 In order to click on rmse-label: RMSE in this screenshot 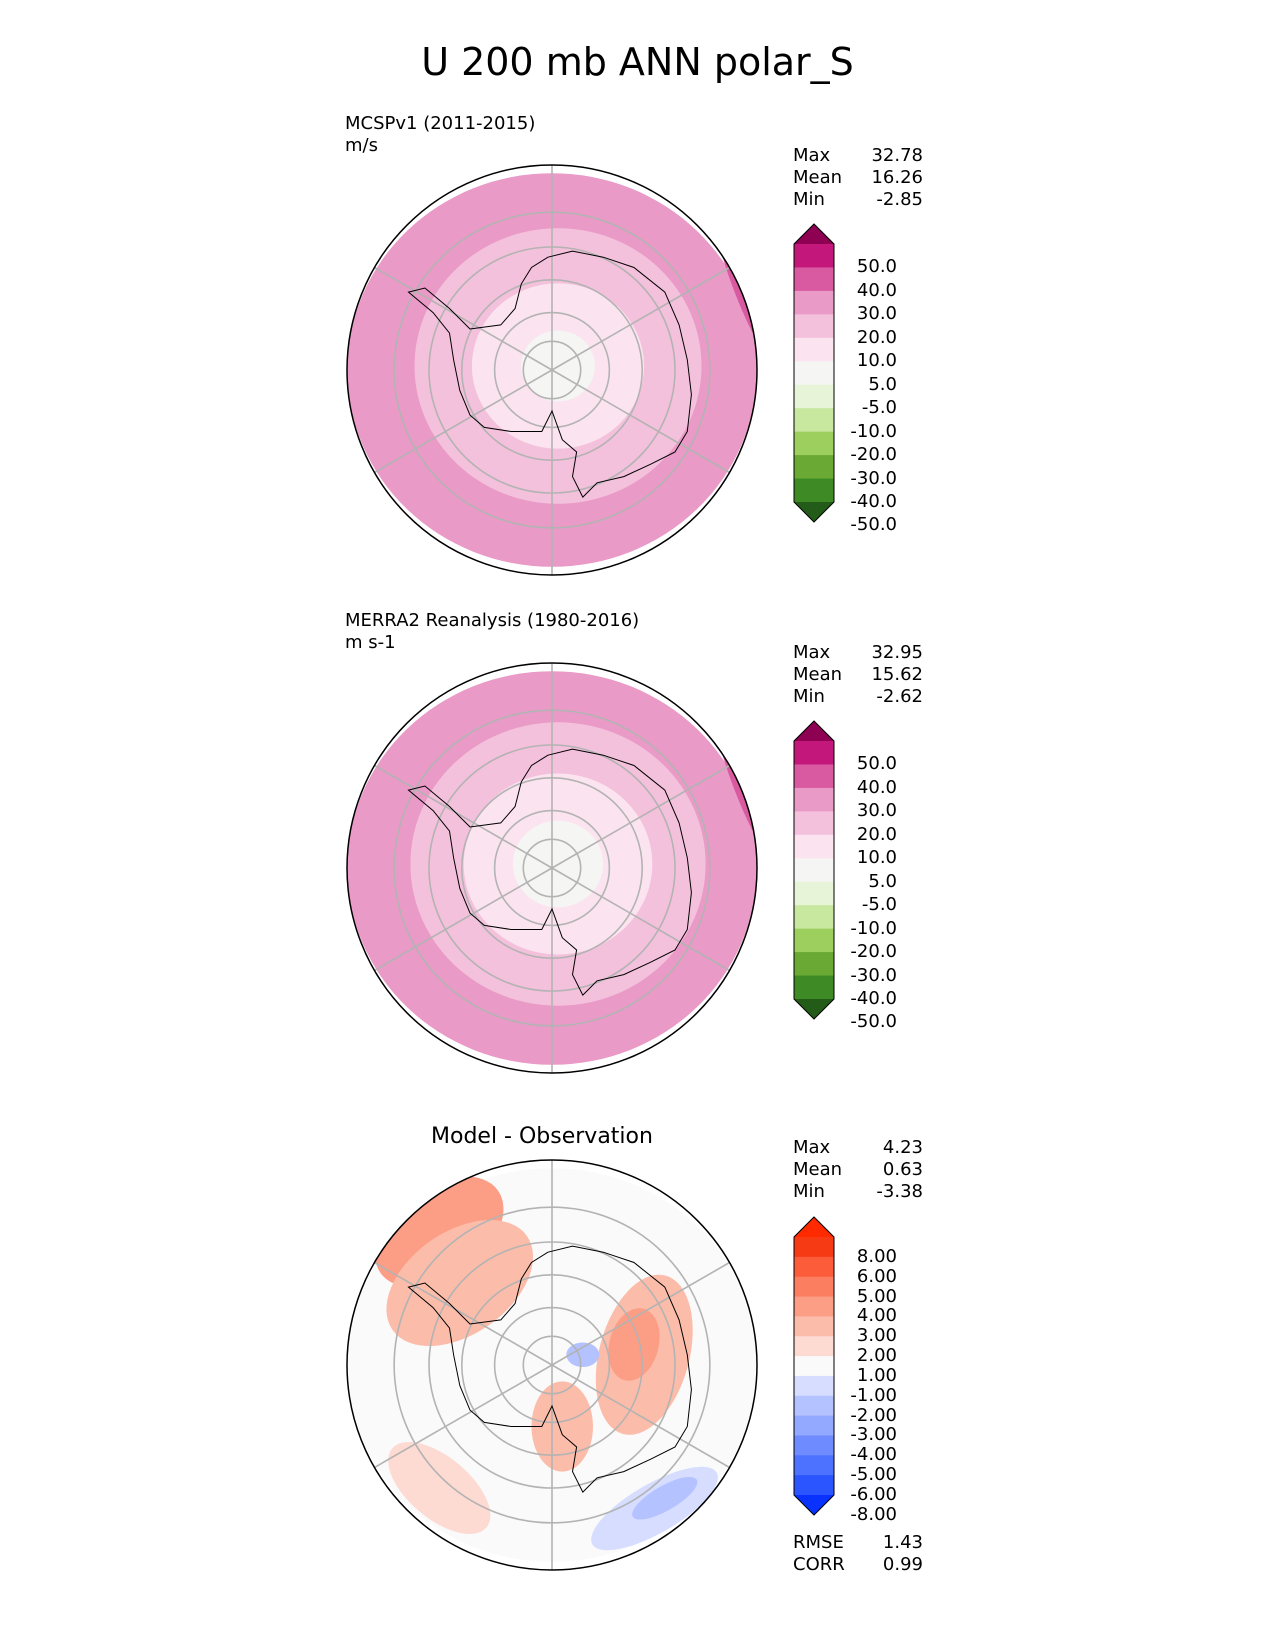, I will do `click(818, 1542)`.